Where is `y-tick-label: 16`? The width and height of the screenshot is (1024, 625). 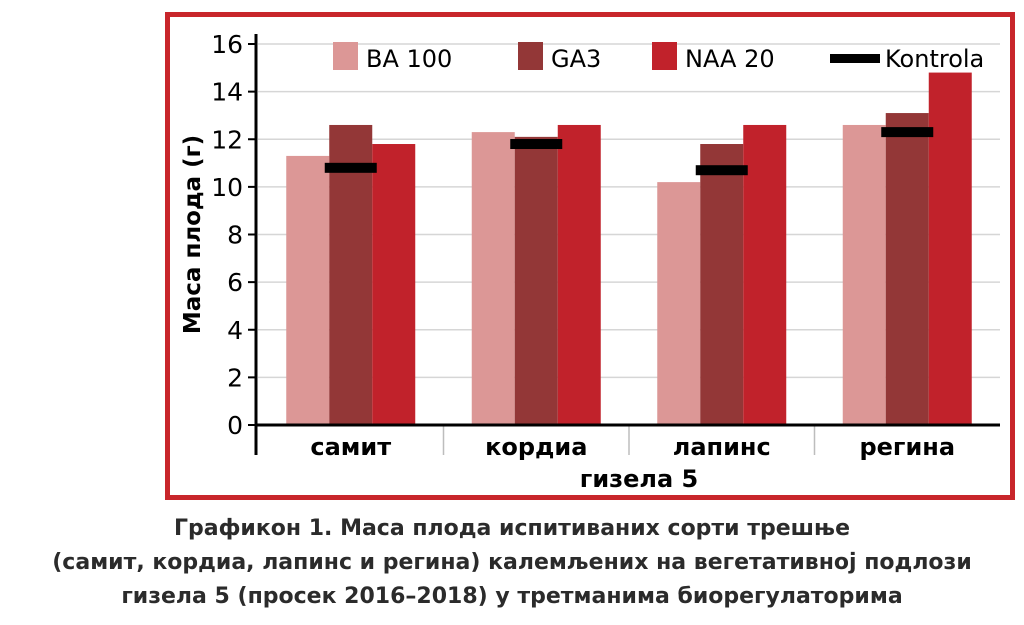 y-tick-label: 16 is located at coordinates (227, 44).